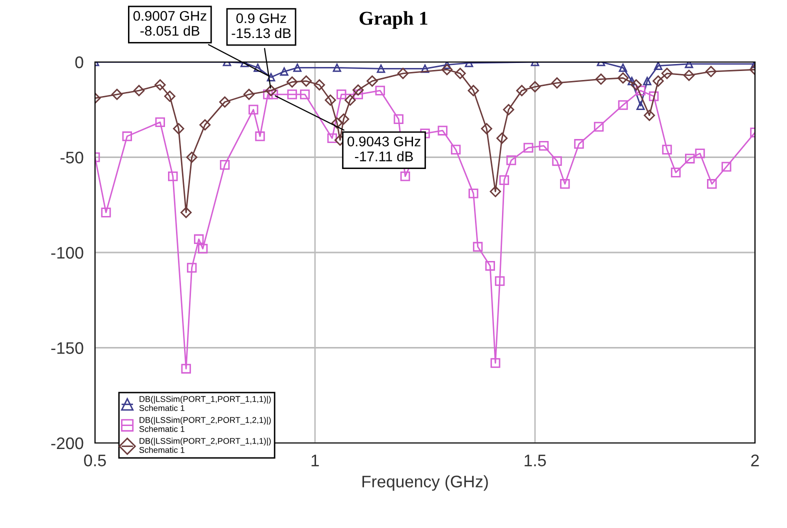  I want to click on y-tick-label: -200, so click(67, 443).